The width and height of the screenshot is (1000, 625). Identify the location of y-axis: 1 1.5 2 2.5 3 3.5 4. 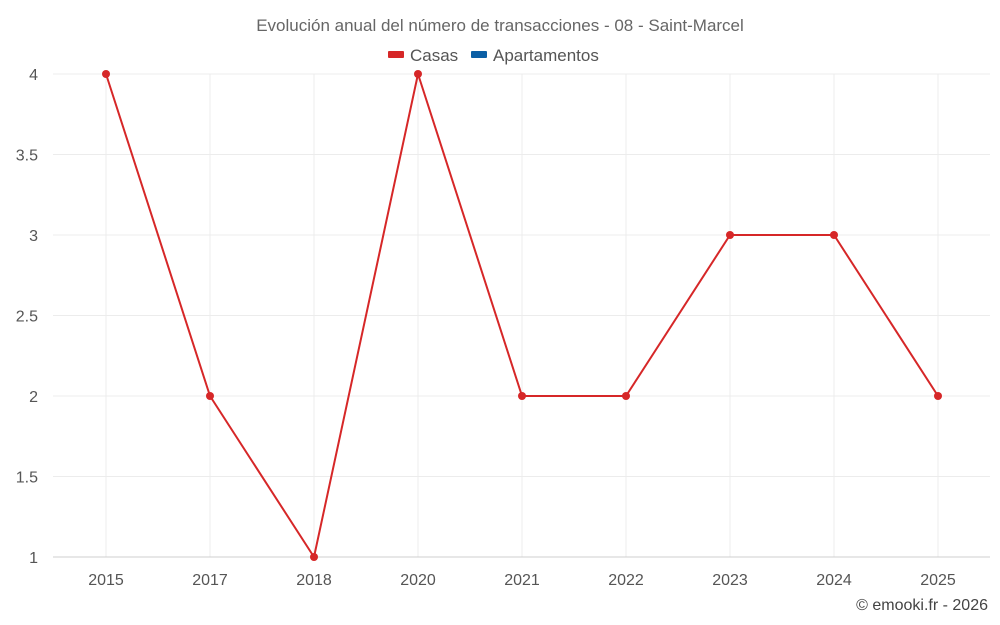
(27, 317).